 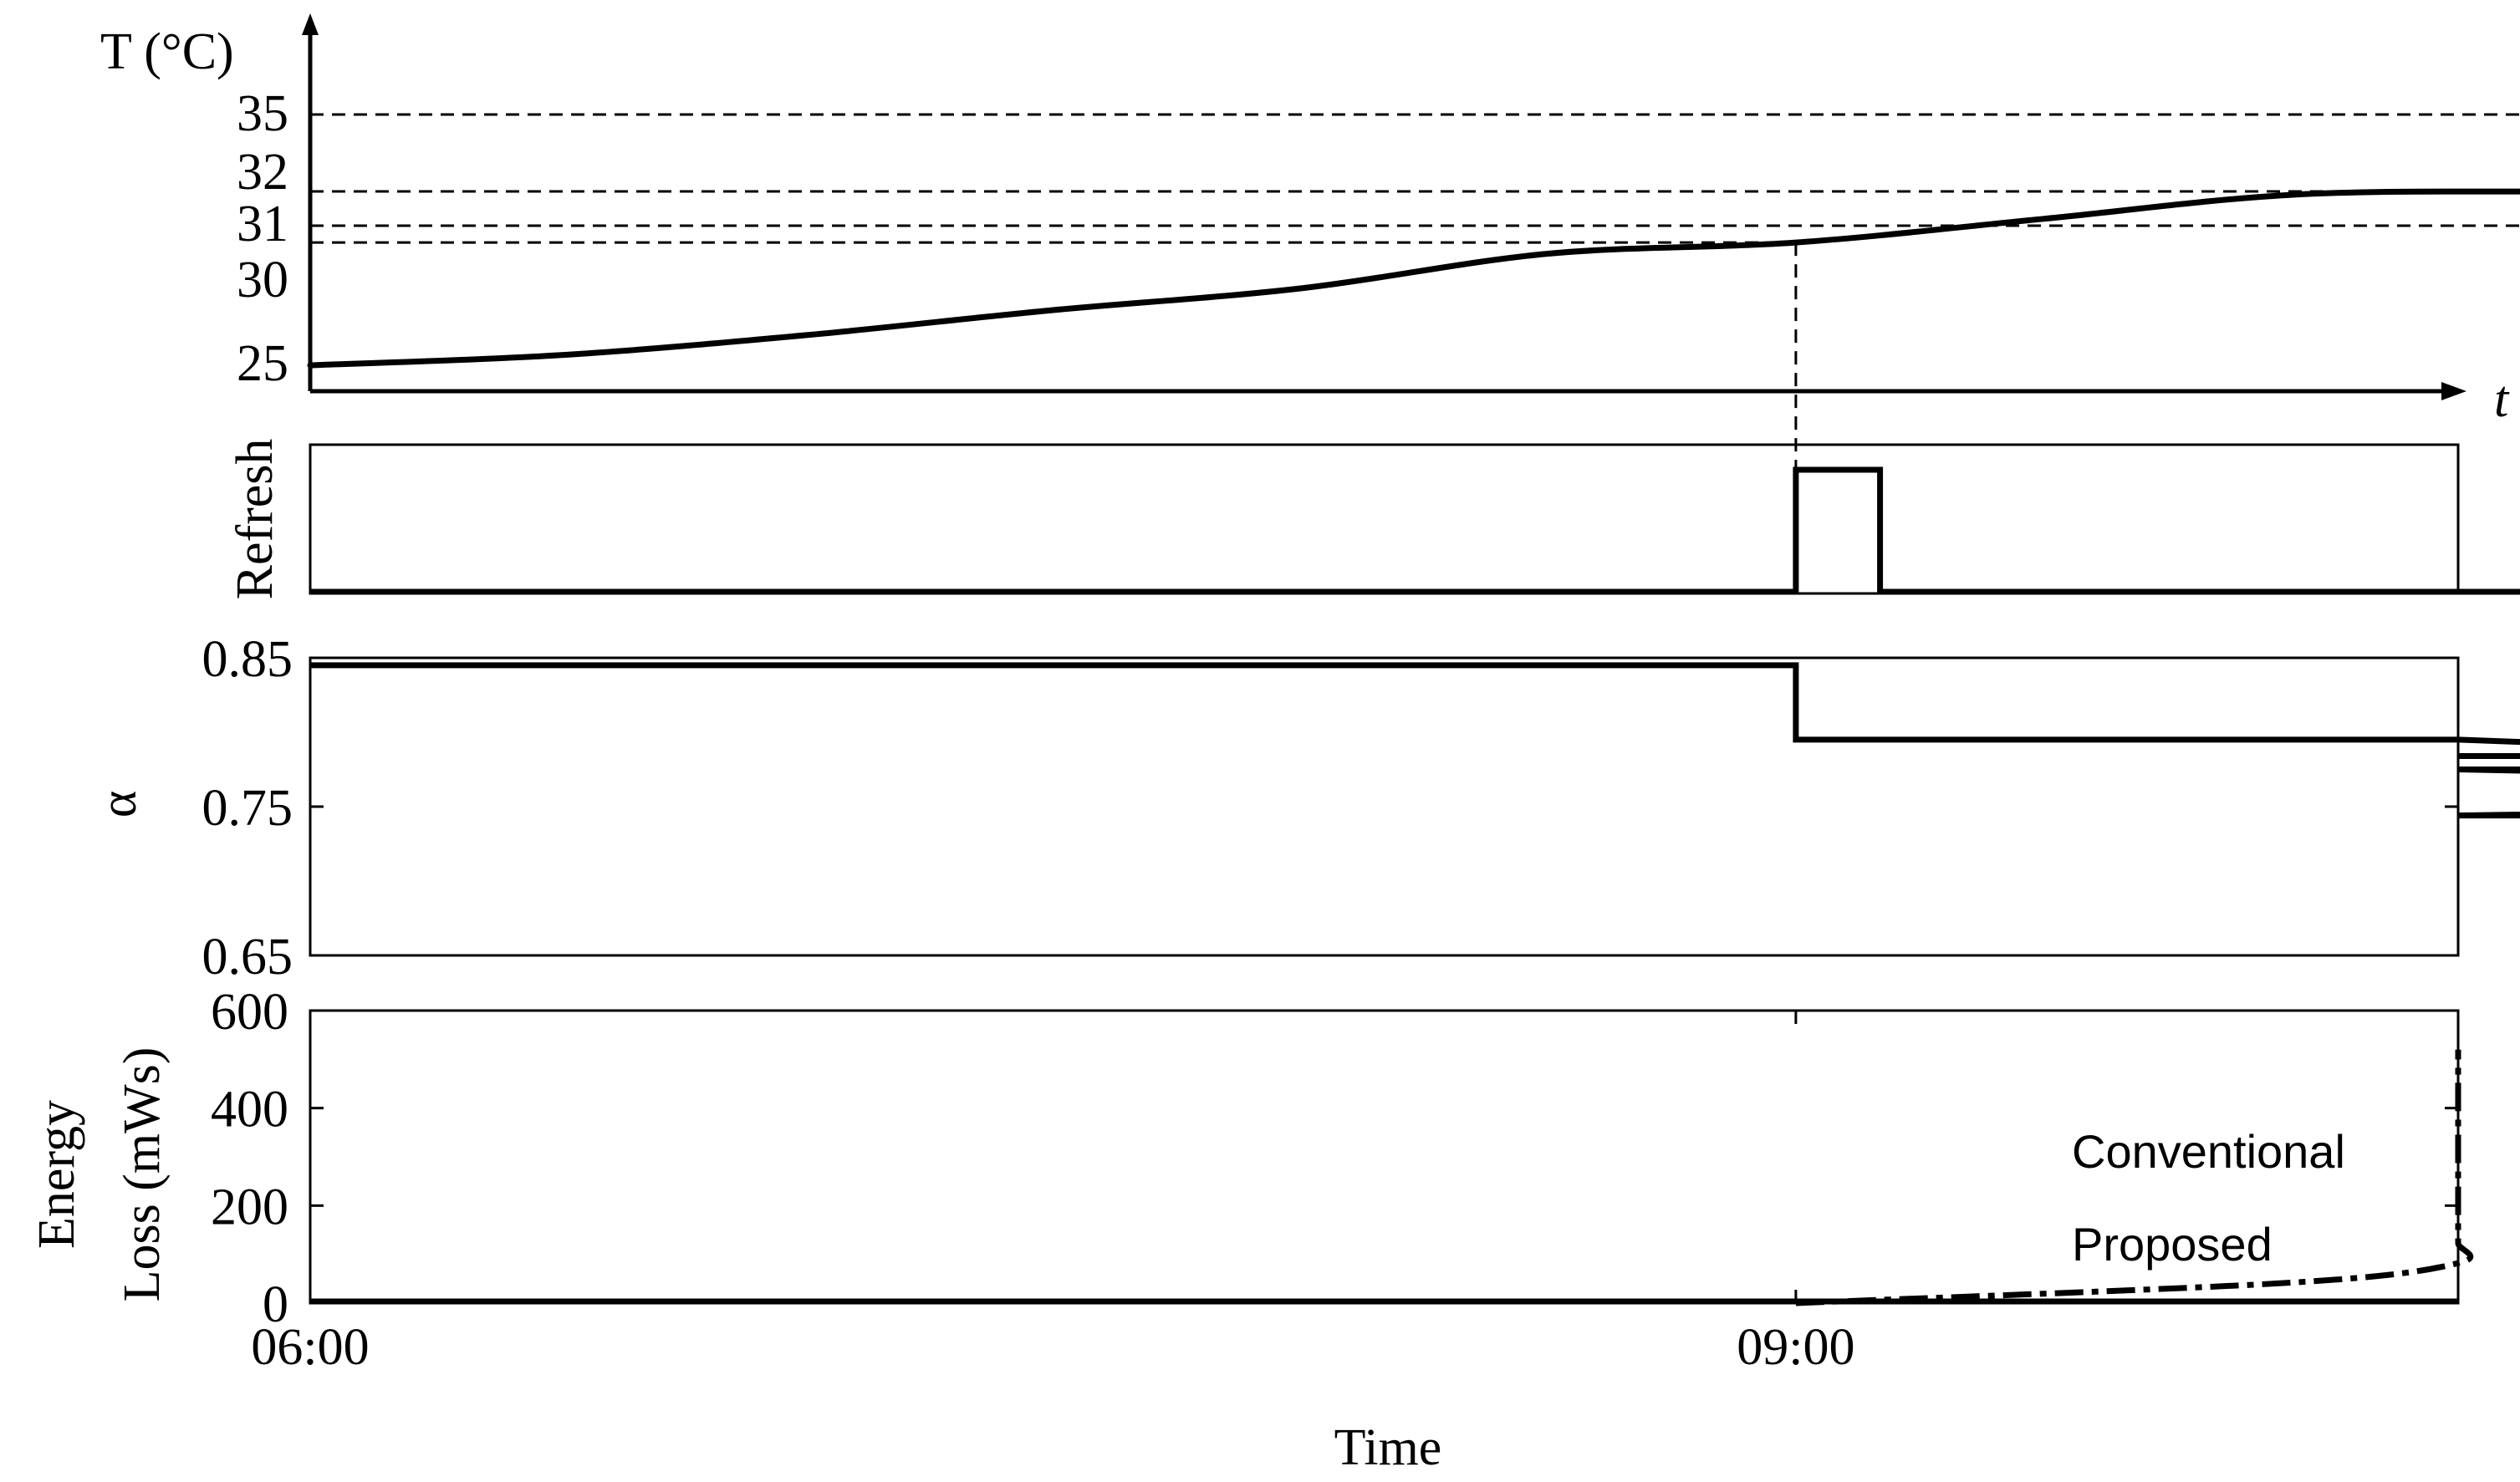 I want to click on y-axis-arrow-icon, so click(x=310, y=24).